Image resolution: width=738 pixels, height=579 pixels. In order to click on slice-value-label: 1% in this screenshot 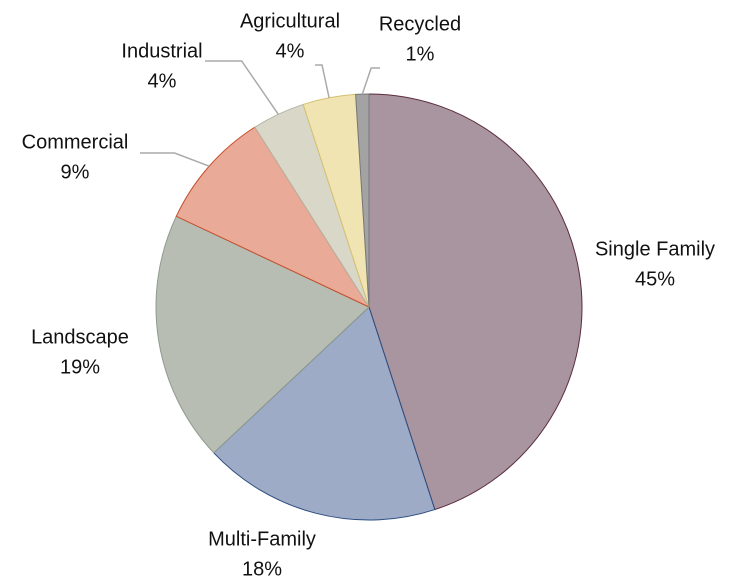, I will do `click(420, 54)`.